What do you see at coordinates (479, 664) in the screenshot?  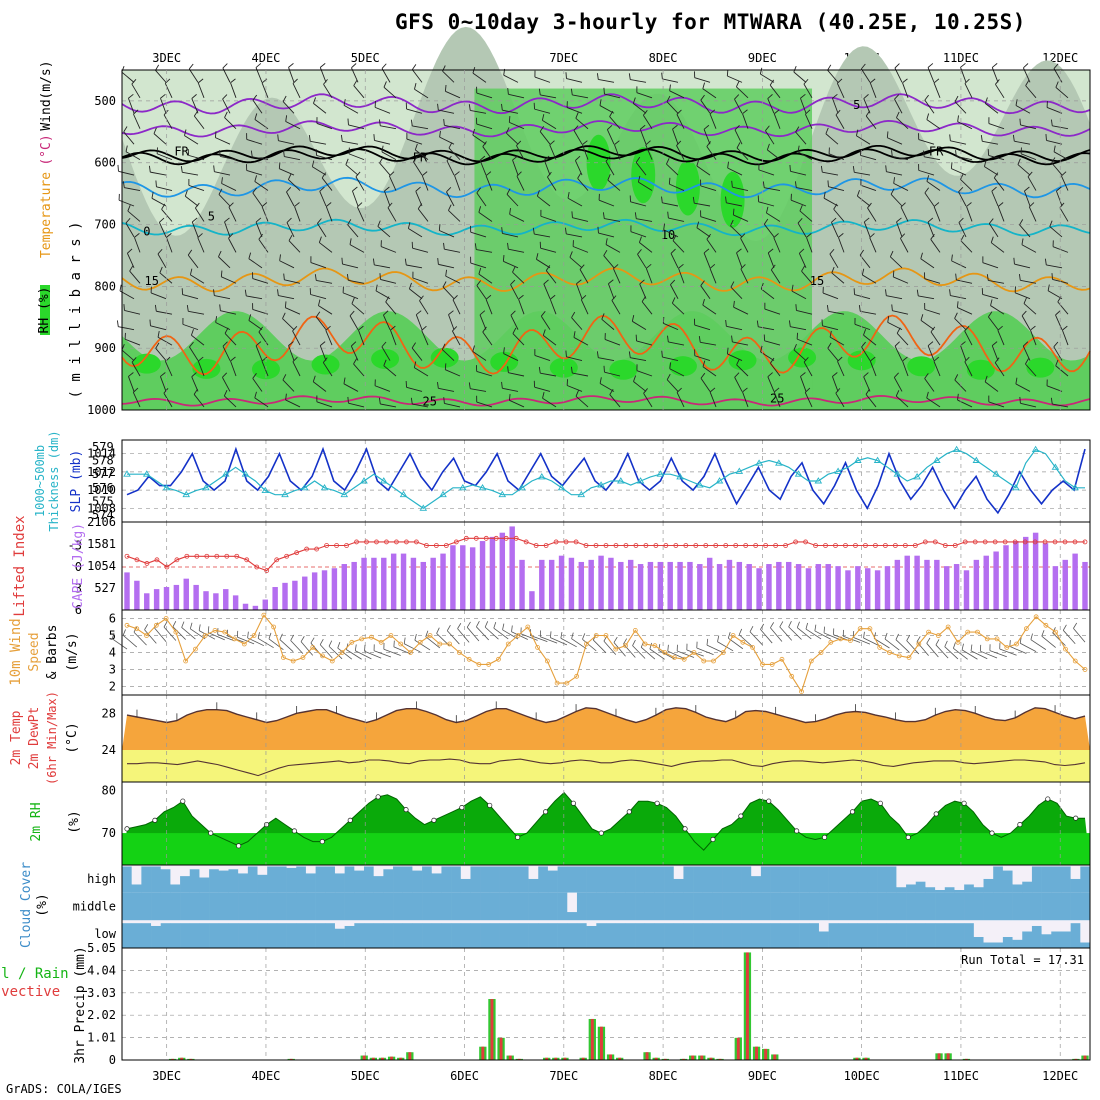 I see `wind-speed-marker` at bounding box center [479, 664].